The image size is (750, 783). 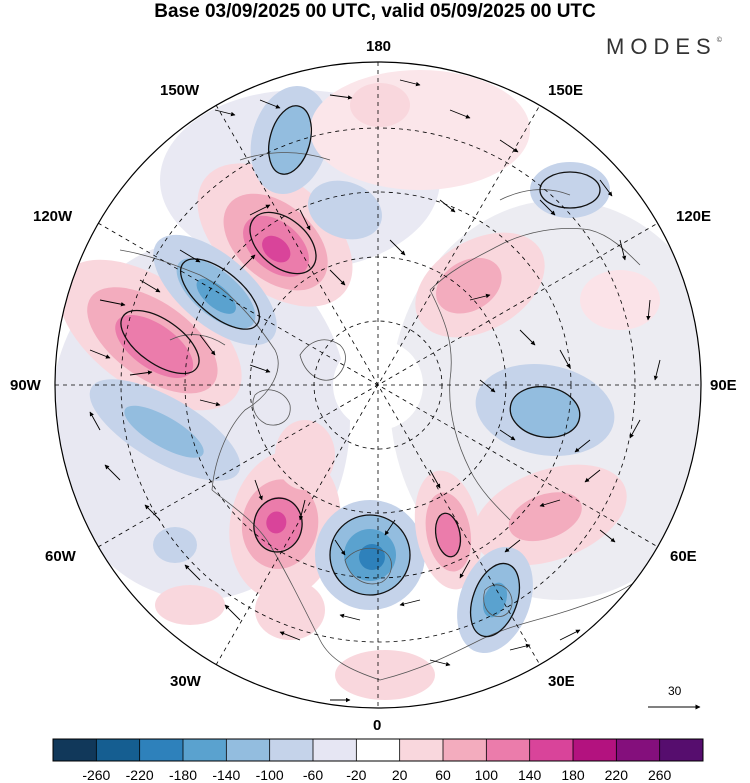 What do you see at coordinates (140, 775) in the screenshot?
I see `colorbar-tick-label: -220` at bounding box center [140, 775].